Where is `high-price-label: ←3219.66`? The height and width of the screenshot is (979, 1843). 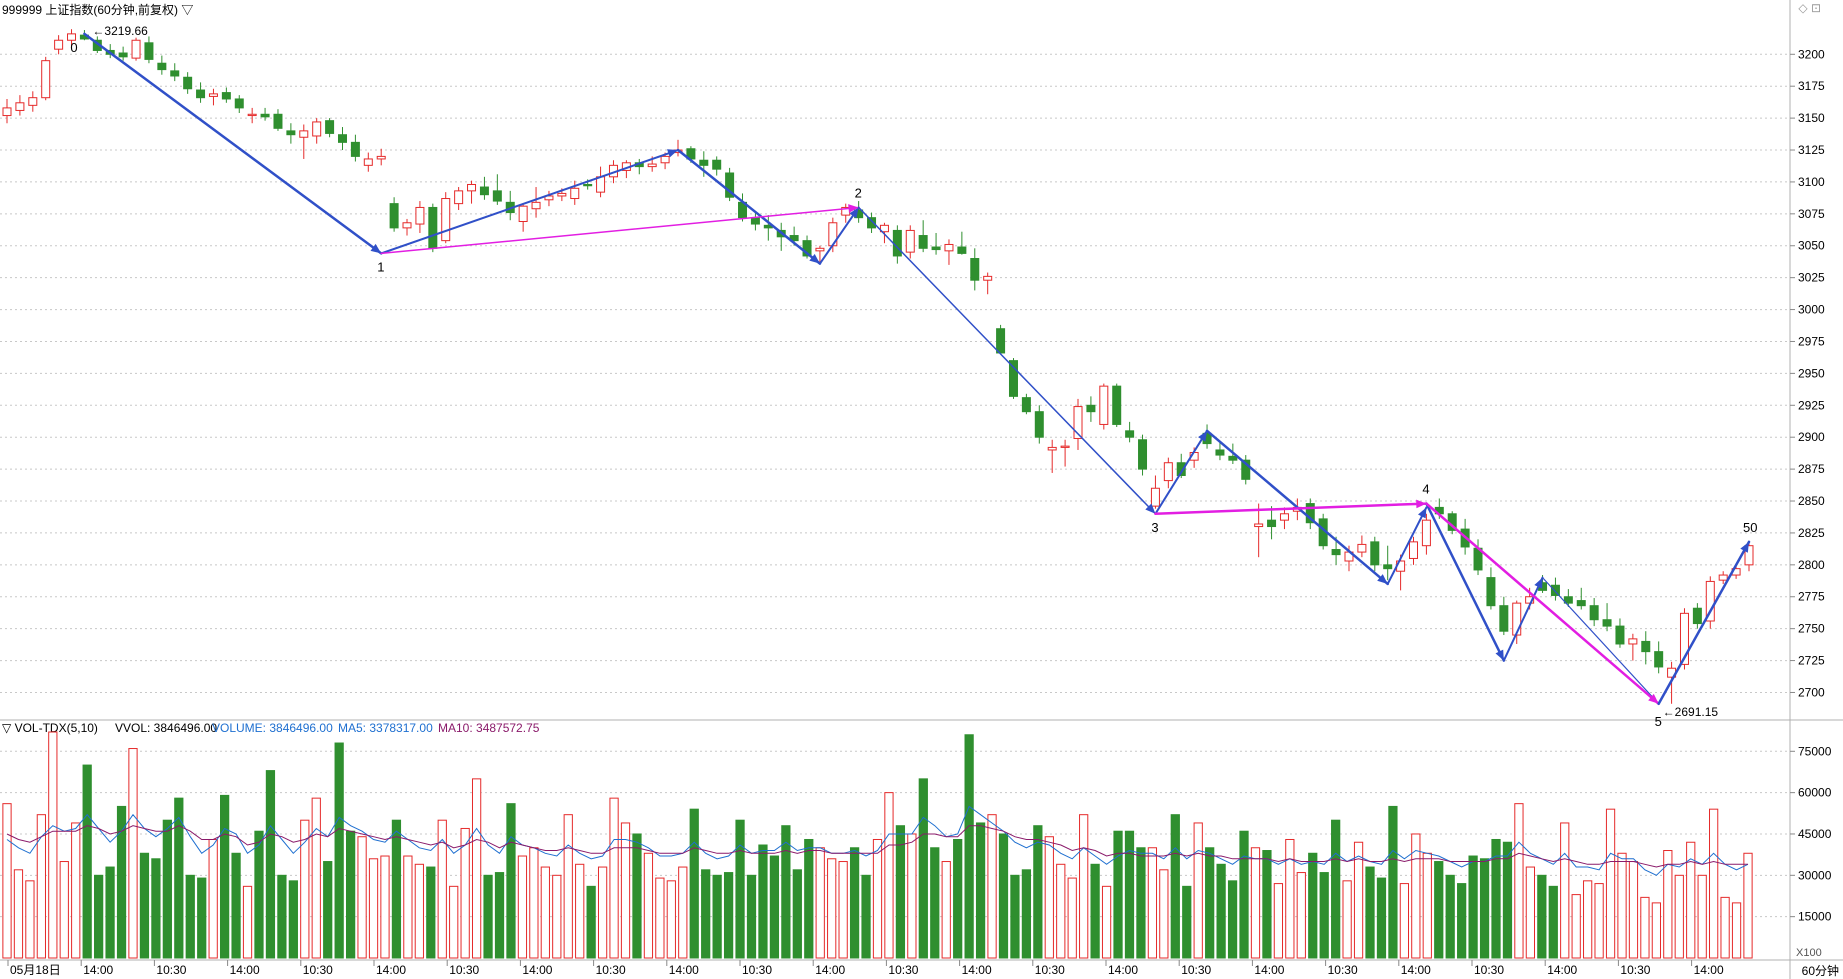
high-price-label: ←3219.66 is located at coordinates (120, 31).